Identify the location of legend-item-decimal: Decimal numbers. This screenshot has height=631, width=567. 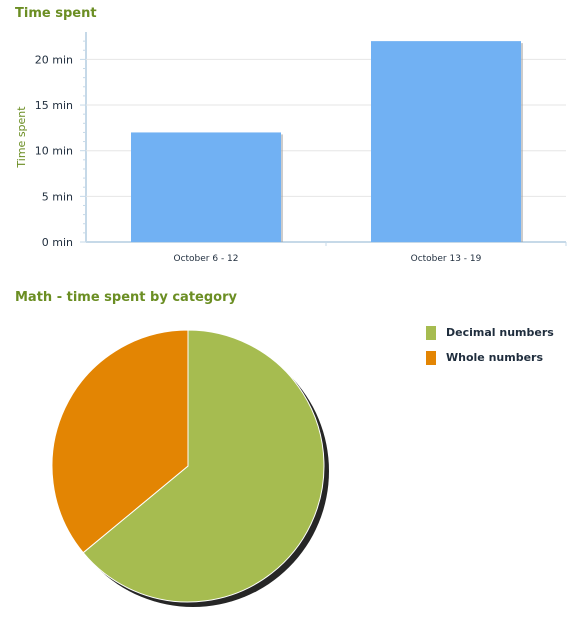
(490, 332).